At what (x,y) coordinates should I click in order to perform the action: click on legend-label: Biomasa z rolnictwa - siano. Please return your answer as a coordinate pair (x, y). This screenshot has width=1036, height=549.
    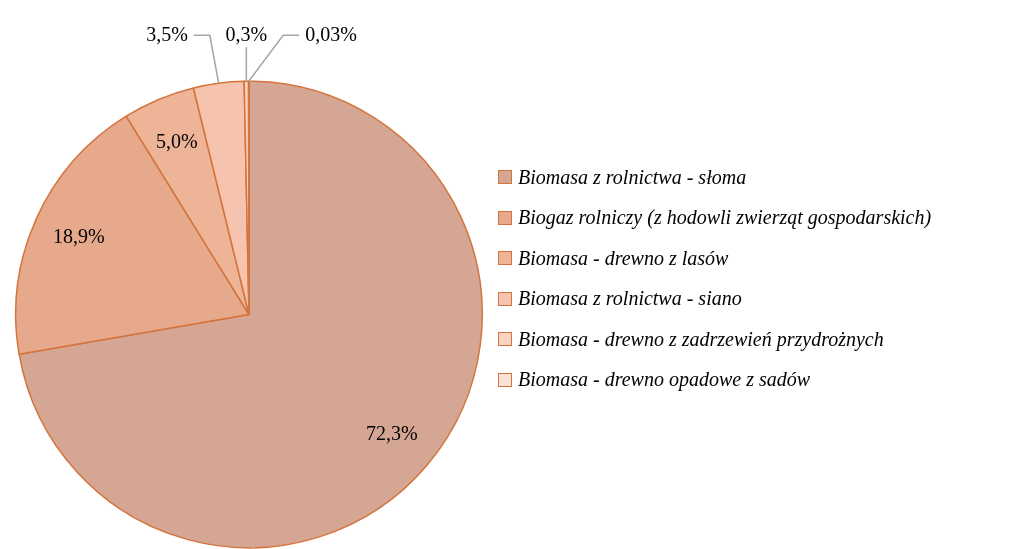
    Looking at the image, I should click on (630, 299).